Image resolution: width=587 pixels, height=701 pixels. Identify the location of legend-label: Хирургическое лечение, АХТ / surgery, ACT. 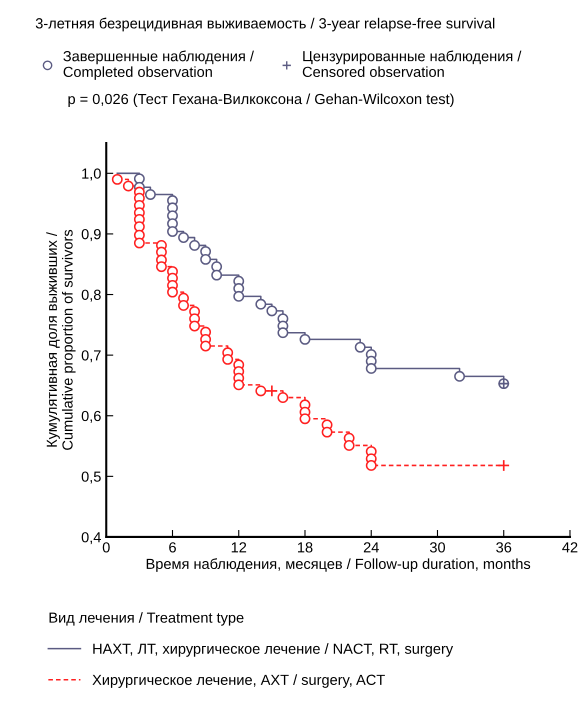
(238, 681).